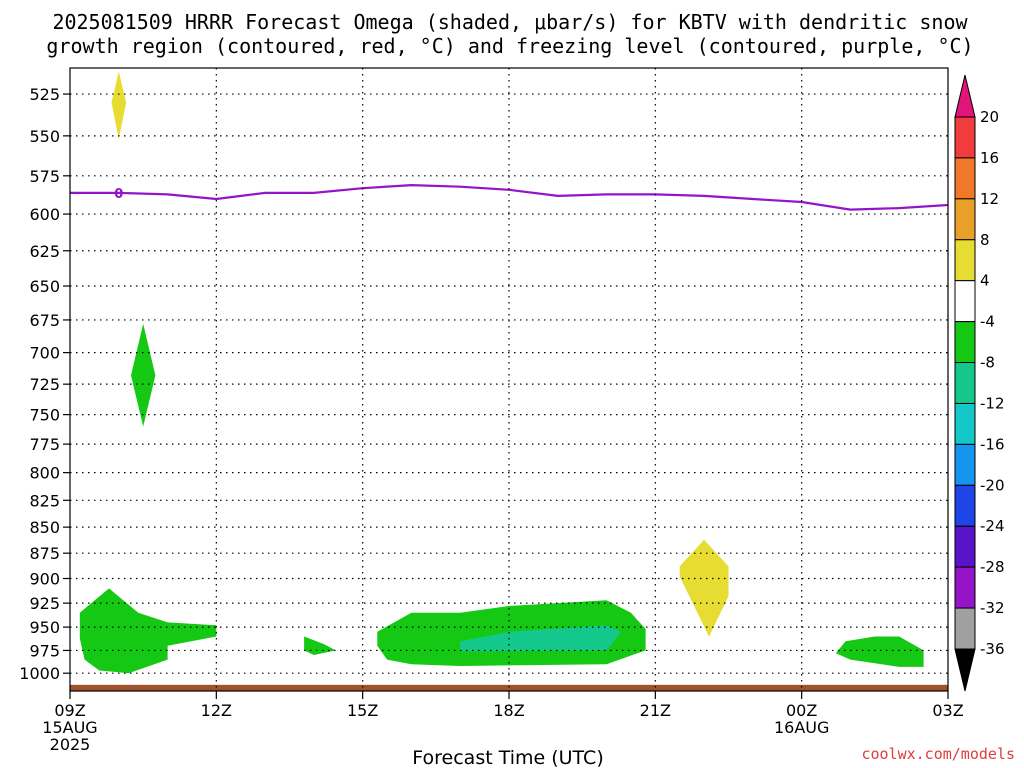 Image resolution: width=1024 pixels, height=768 pixels. Describe the element at coordinates (70, 744) in the screenshot. I see `x-tick-label: 2025` at that location.